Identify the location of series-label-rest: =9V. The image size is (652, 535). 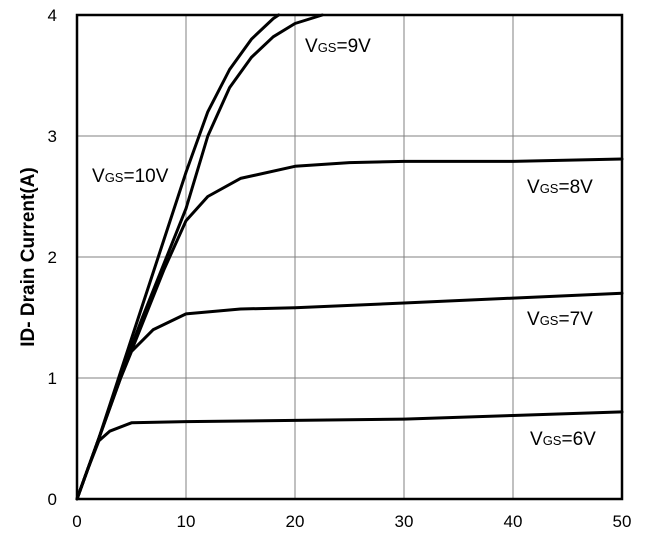
(353, 46).